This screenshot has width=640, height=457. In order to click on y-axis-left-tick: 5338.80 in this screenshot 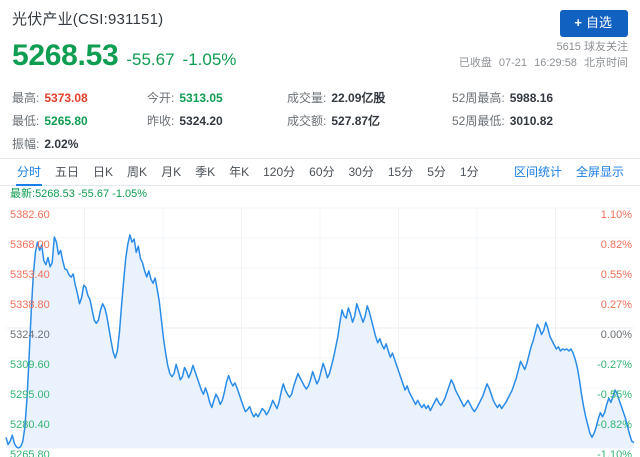, I will do `click(30, 305)`.